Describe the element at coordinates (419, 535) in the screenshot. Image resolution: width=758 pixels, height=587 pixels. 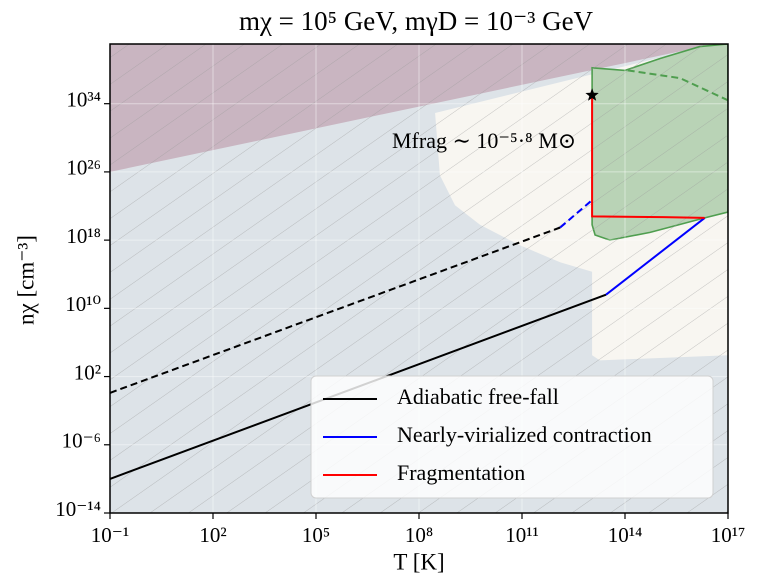
I see `x-tick-label: 10⁸` at that location.